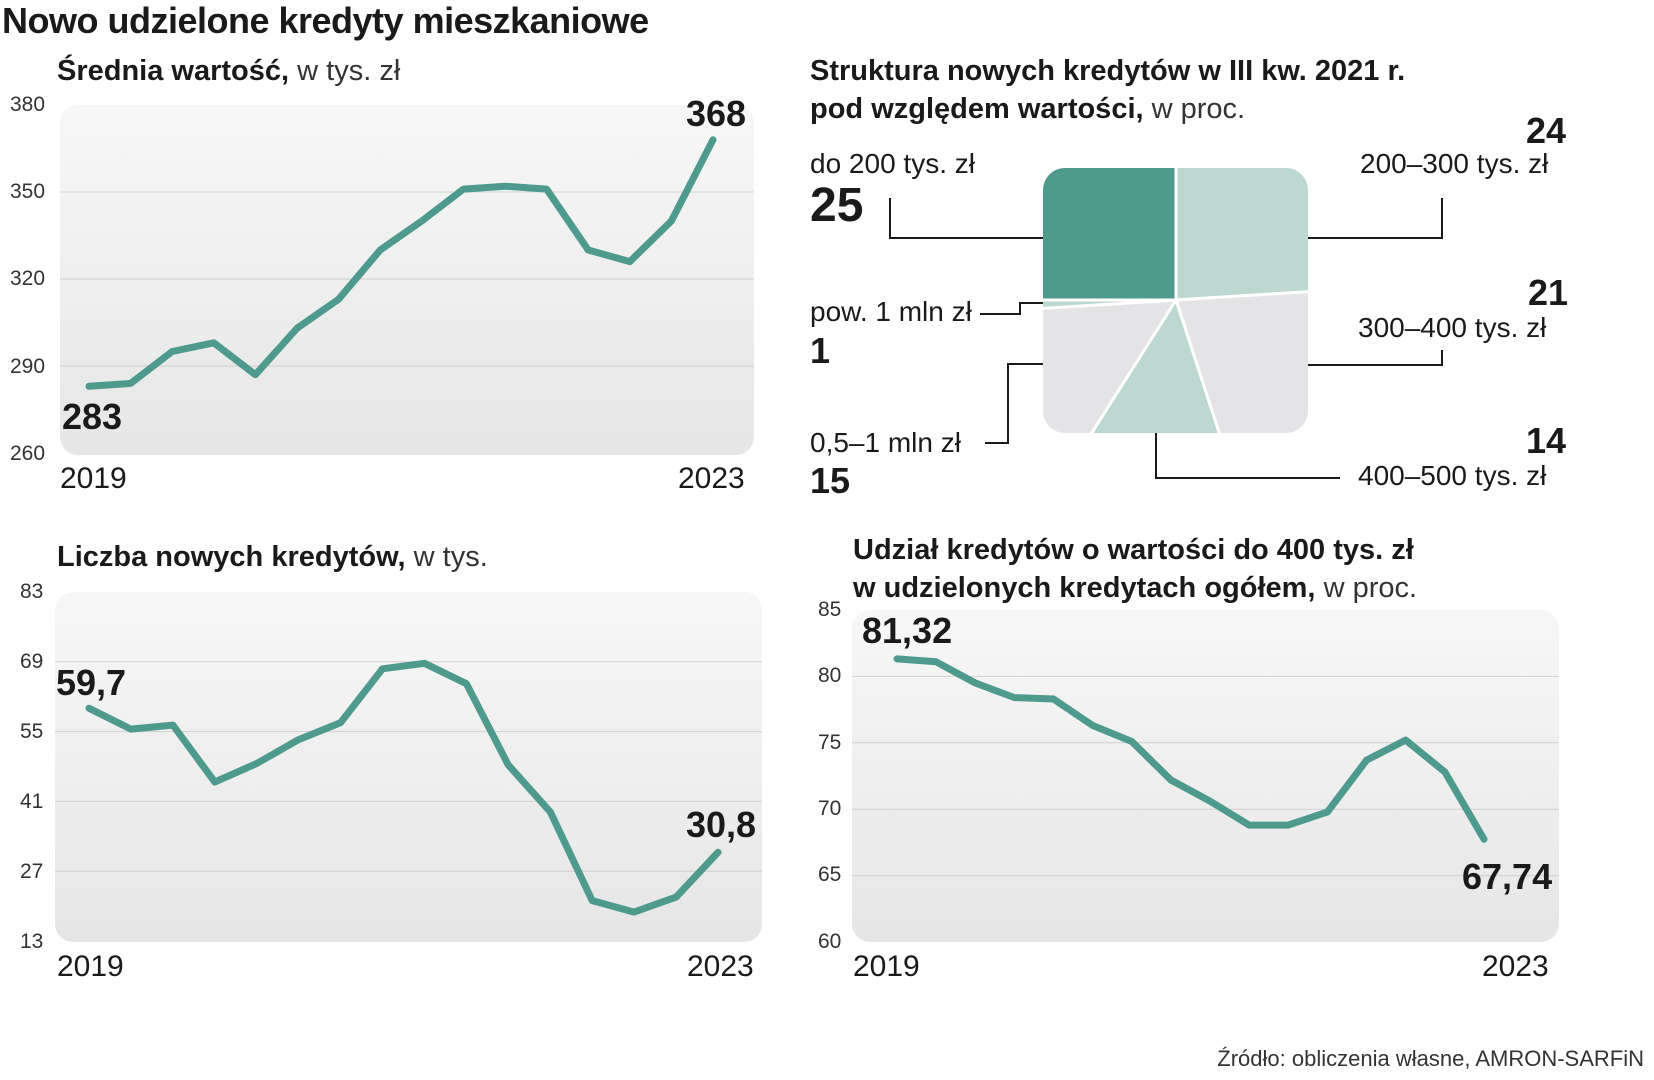 The image size is (1654, 1080). I want to click on chart4-last-value: 67,74, so click(1507, 876).